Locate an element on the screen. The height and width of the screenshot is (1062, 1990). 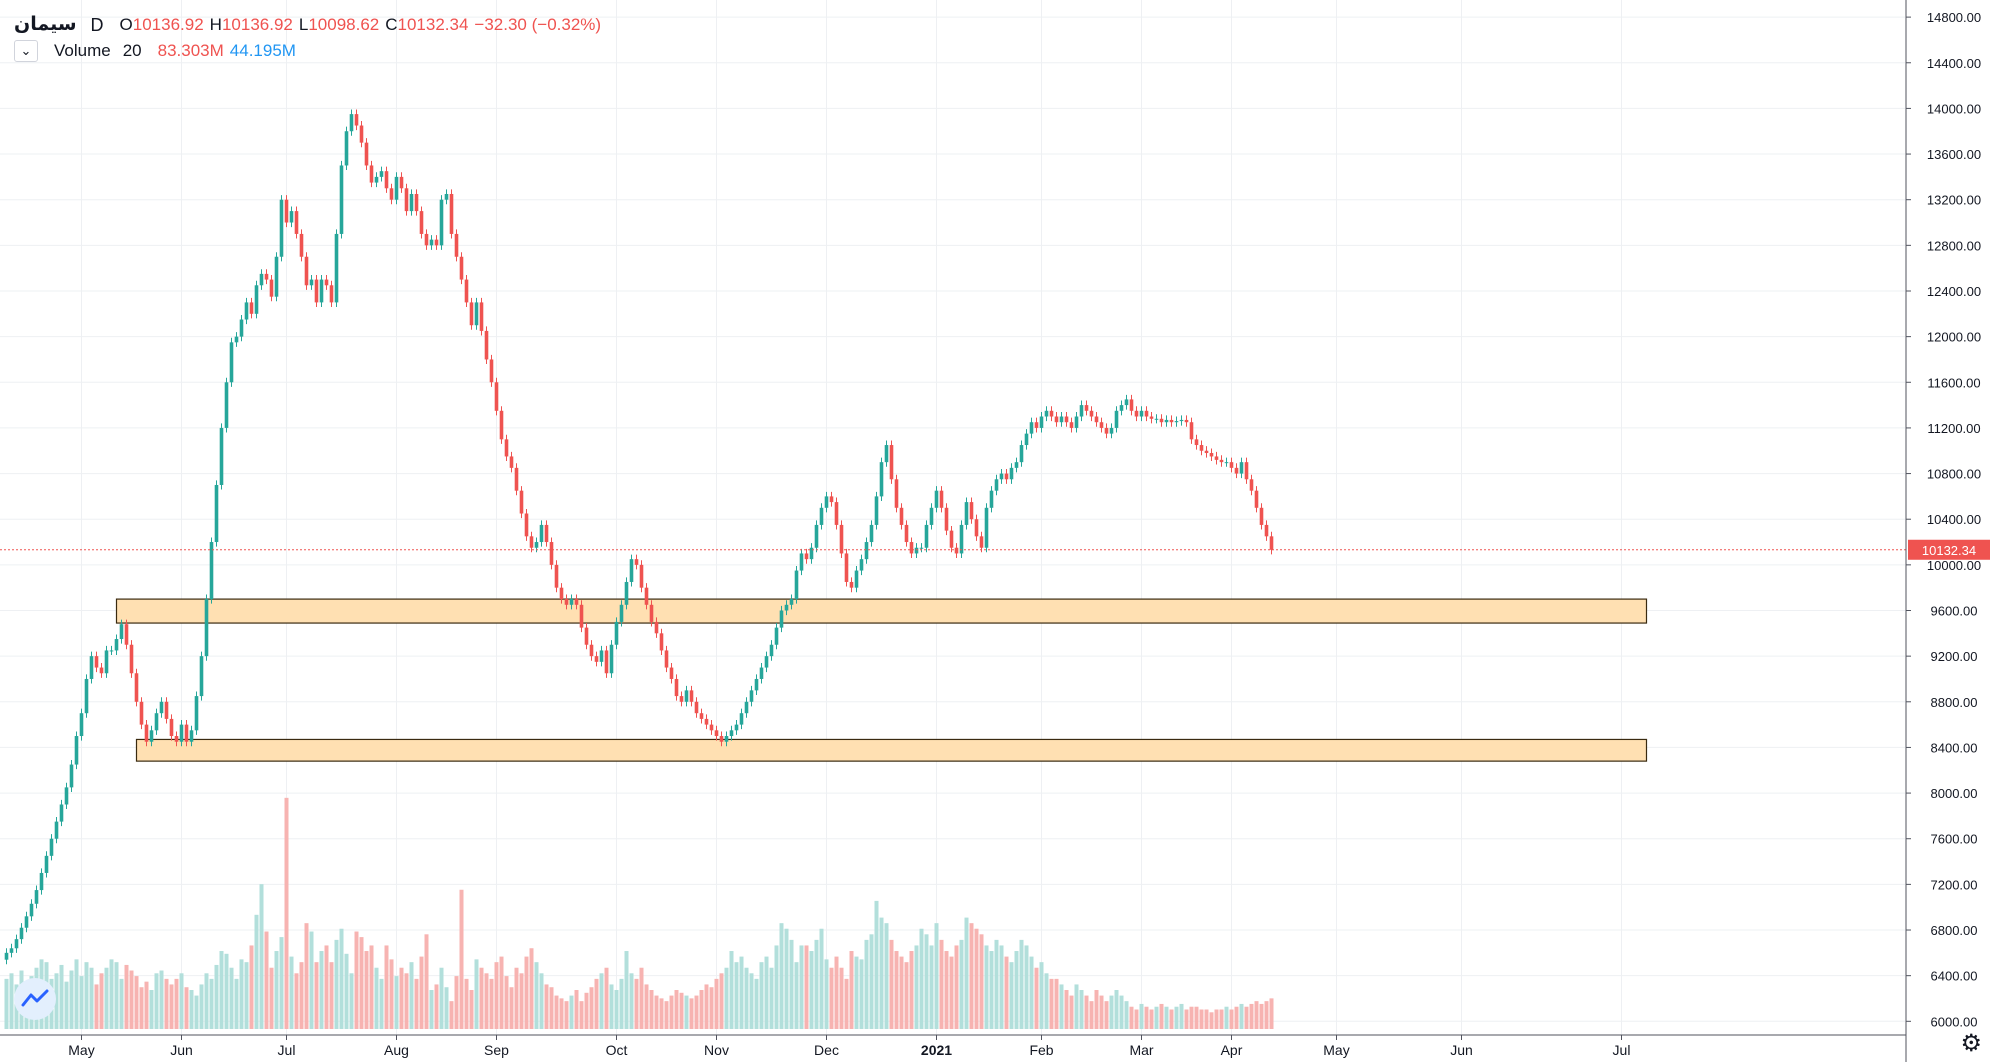
price-tick-label: 12800.00 is located at coordinates (1954, 245).